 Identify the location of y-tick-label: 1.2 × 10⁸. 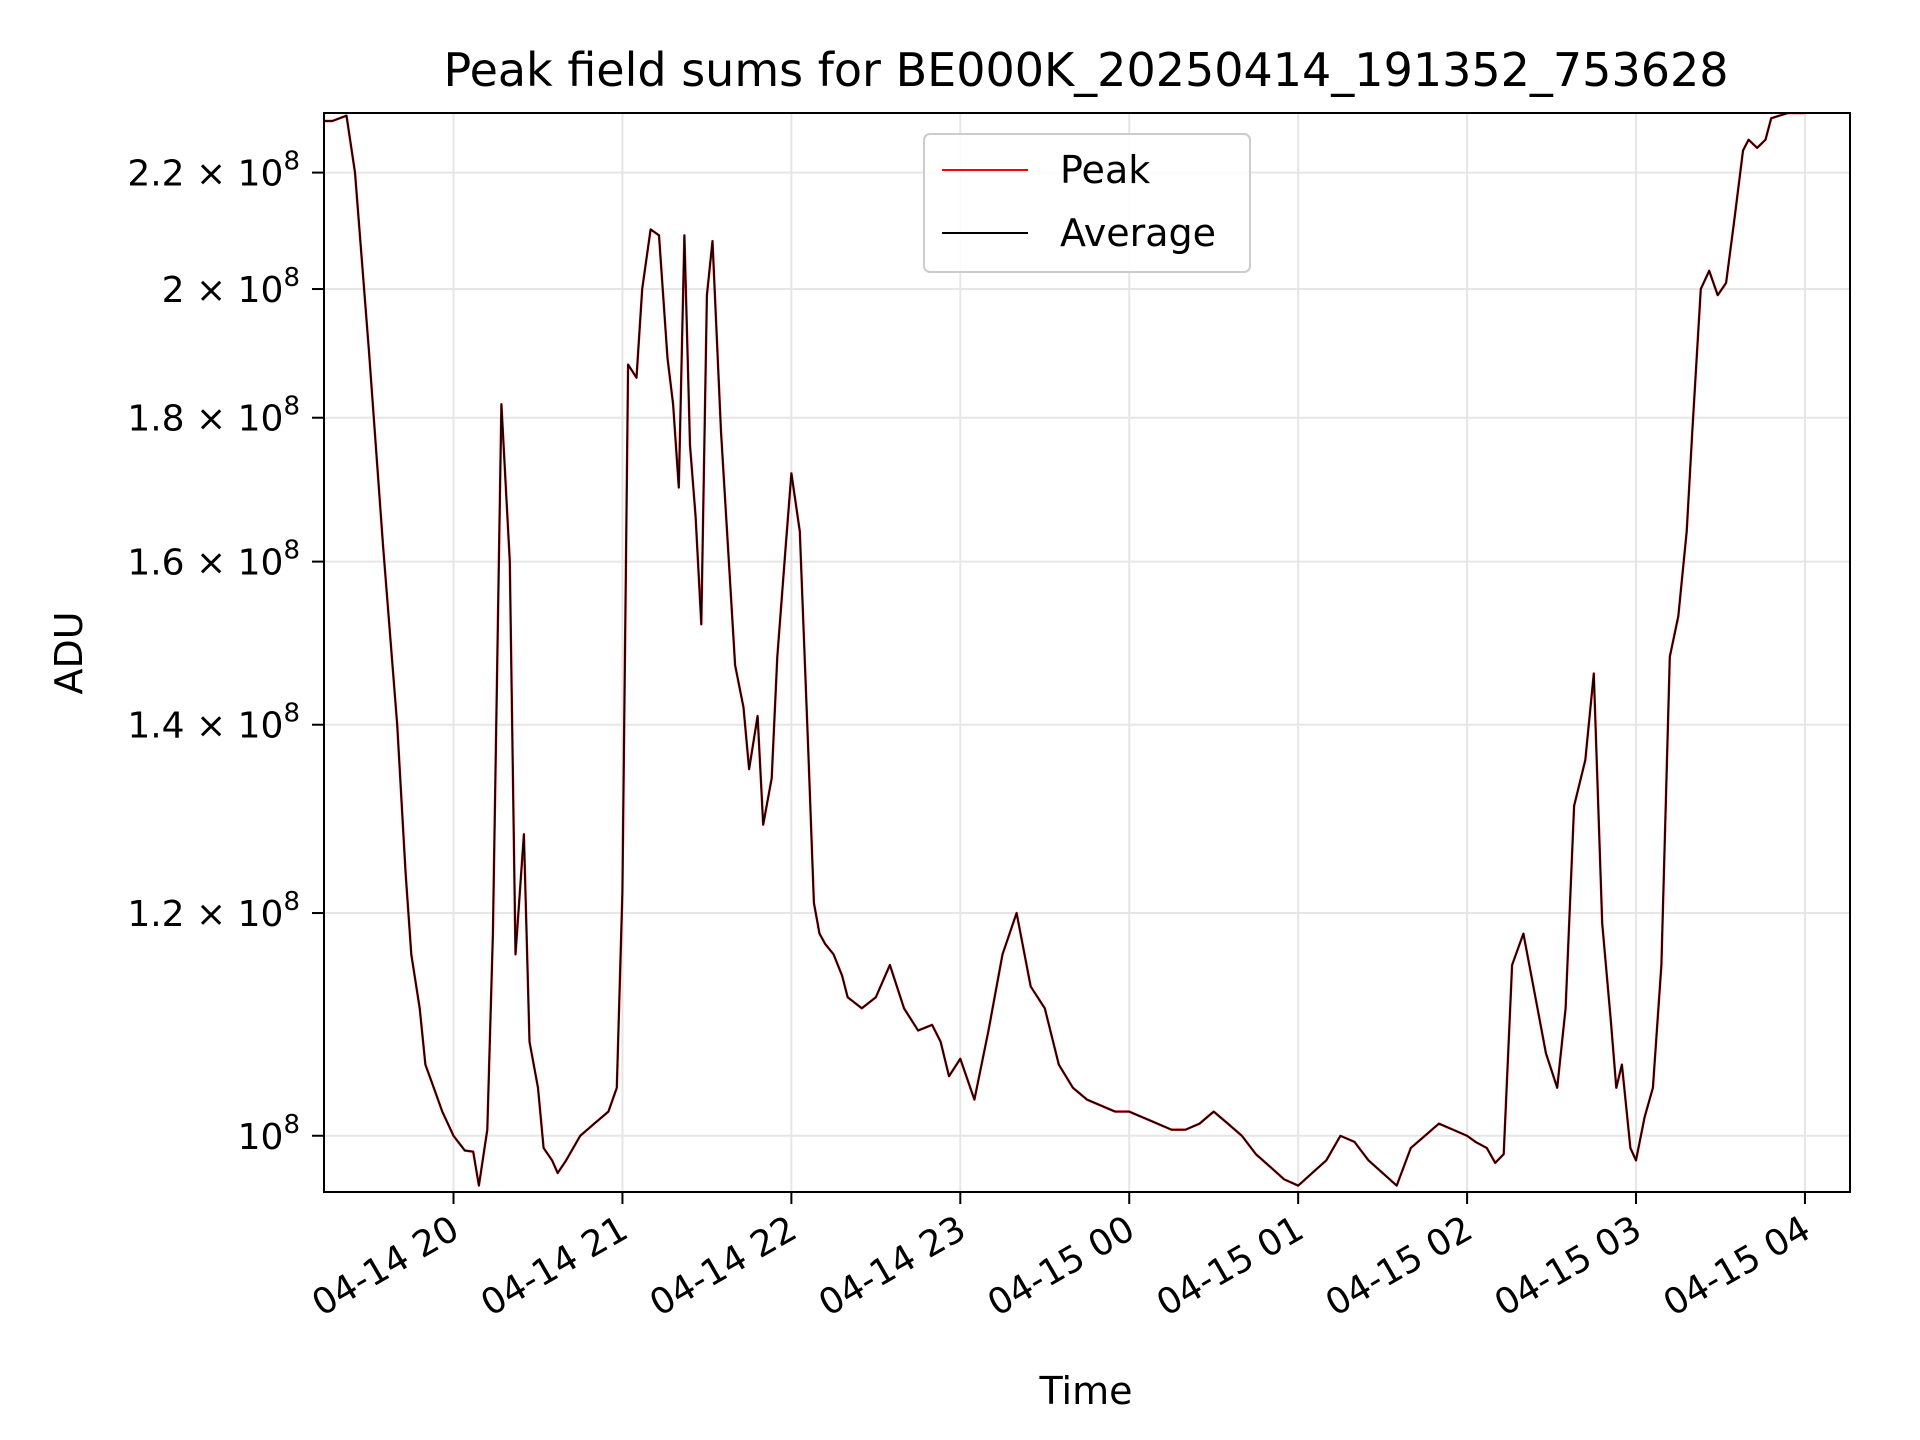
(213, 911).